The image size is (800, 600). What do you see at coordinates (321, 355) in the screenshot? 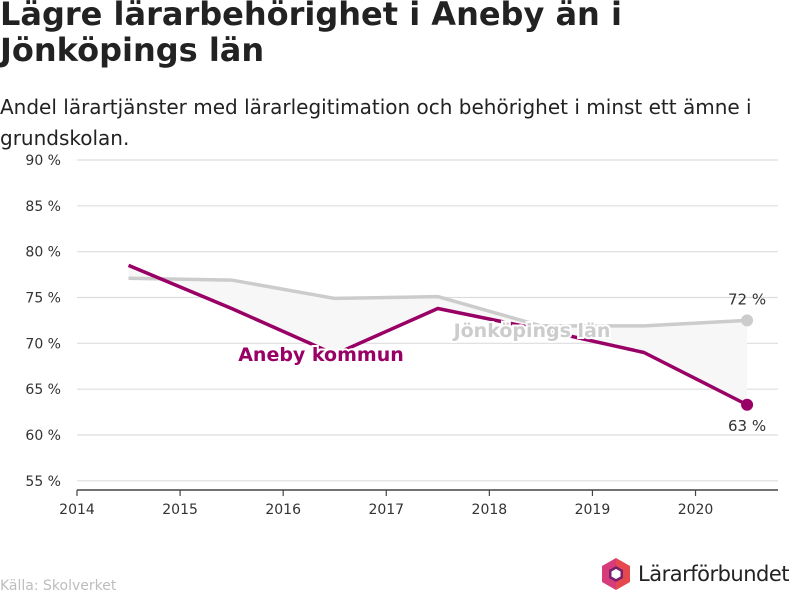
I see `aneby-series-label: Aneby kommun` at bounding box center [321, 355].